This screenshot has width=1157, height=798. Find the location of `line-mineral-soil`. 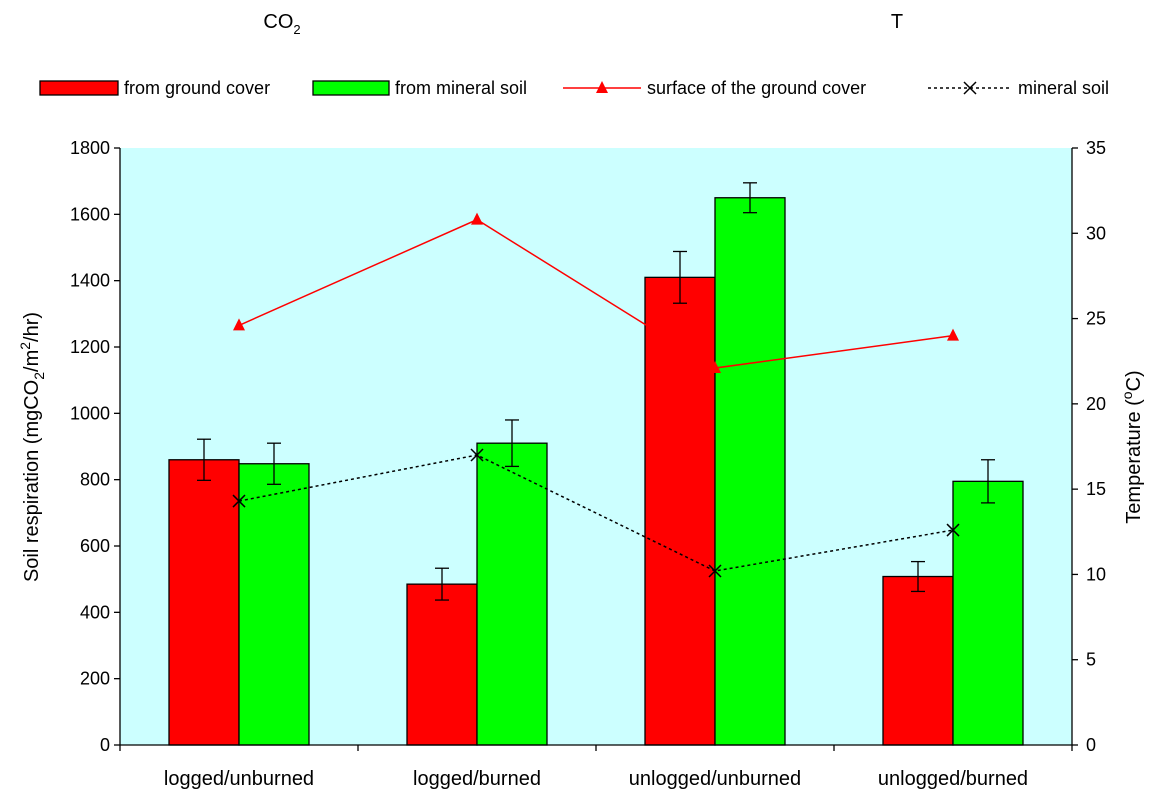

line-mineral-soil is located at coordinates (596, 513).